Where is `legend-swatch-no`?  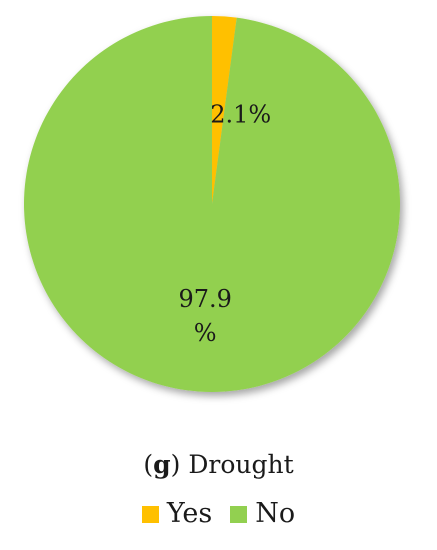
legend-swatch-no is located at coordinates (239, 514).